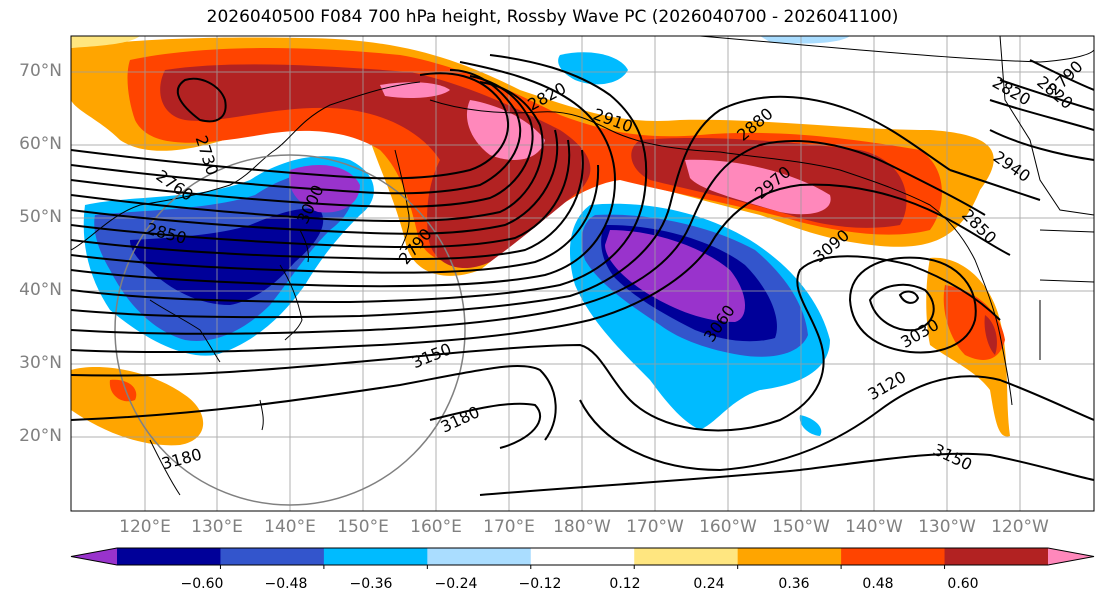  Describe the element at coordinates (436, 527) in the screenshot. I see `lon-label: 160°E` at that location.